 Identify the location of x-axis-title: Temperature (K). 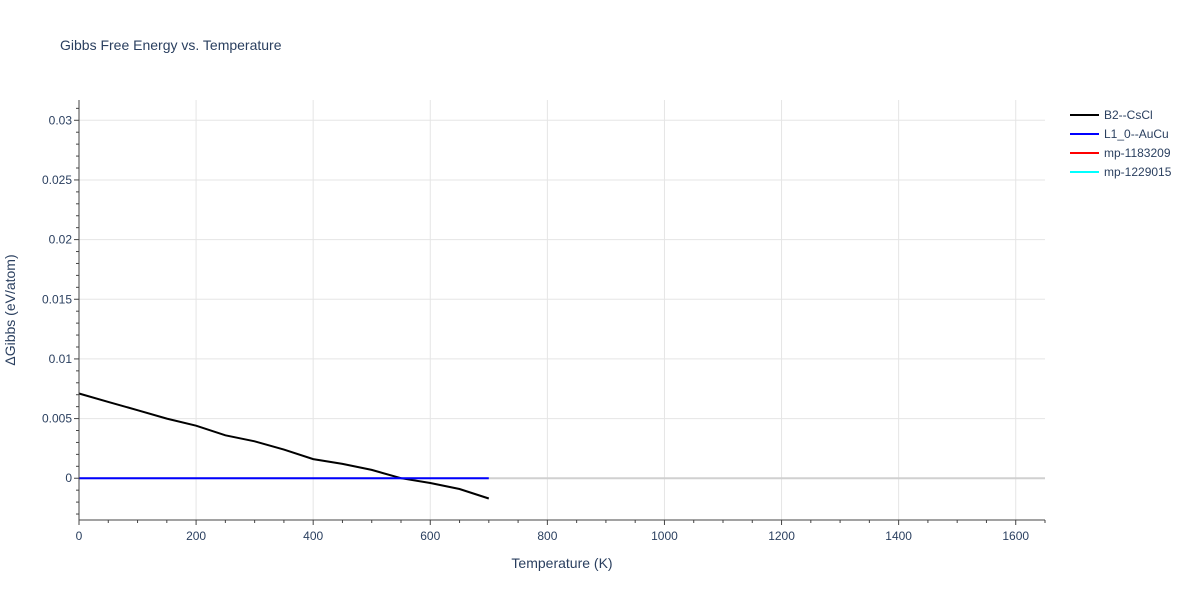
(561, 563).